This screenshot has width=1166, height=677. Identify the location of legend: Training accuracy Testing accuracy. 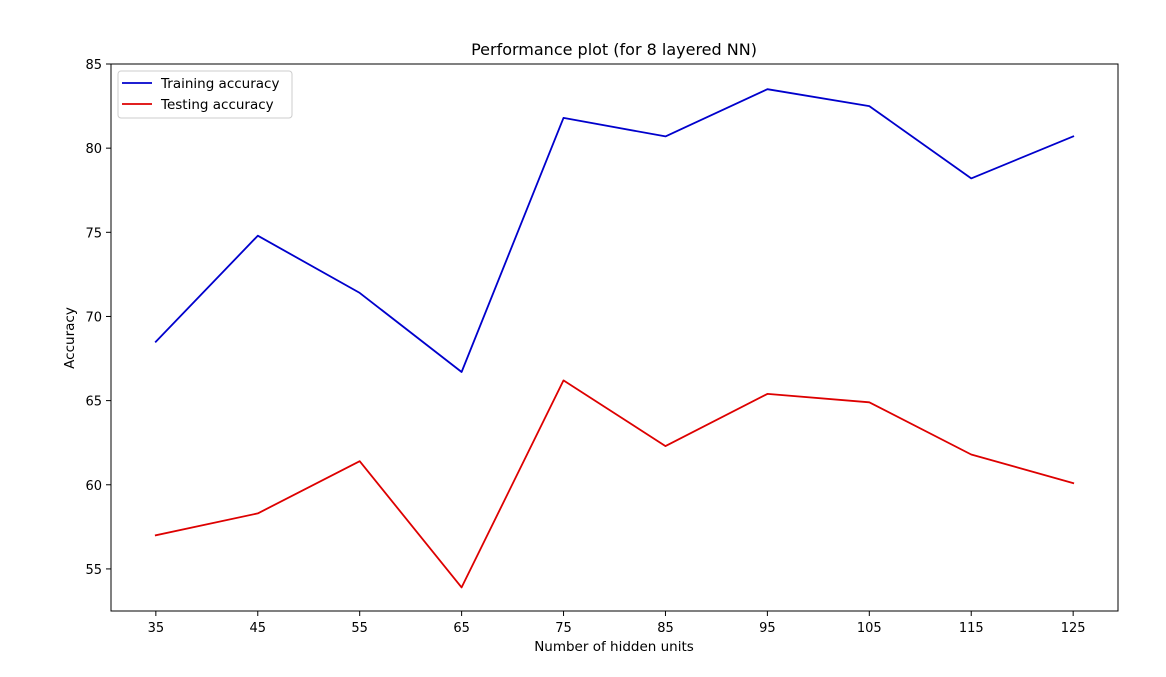
(205, 94).